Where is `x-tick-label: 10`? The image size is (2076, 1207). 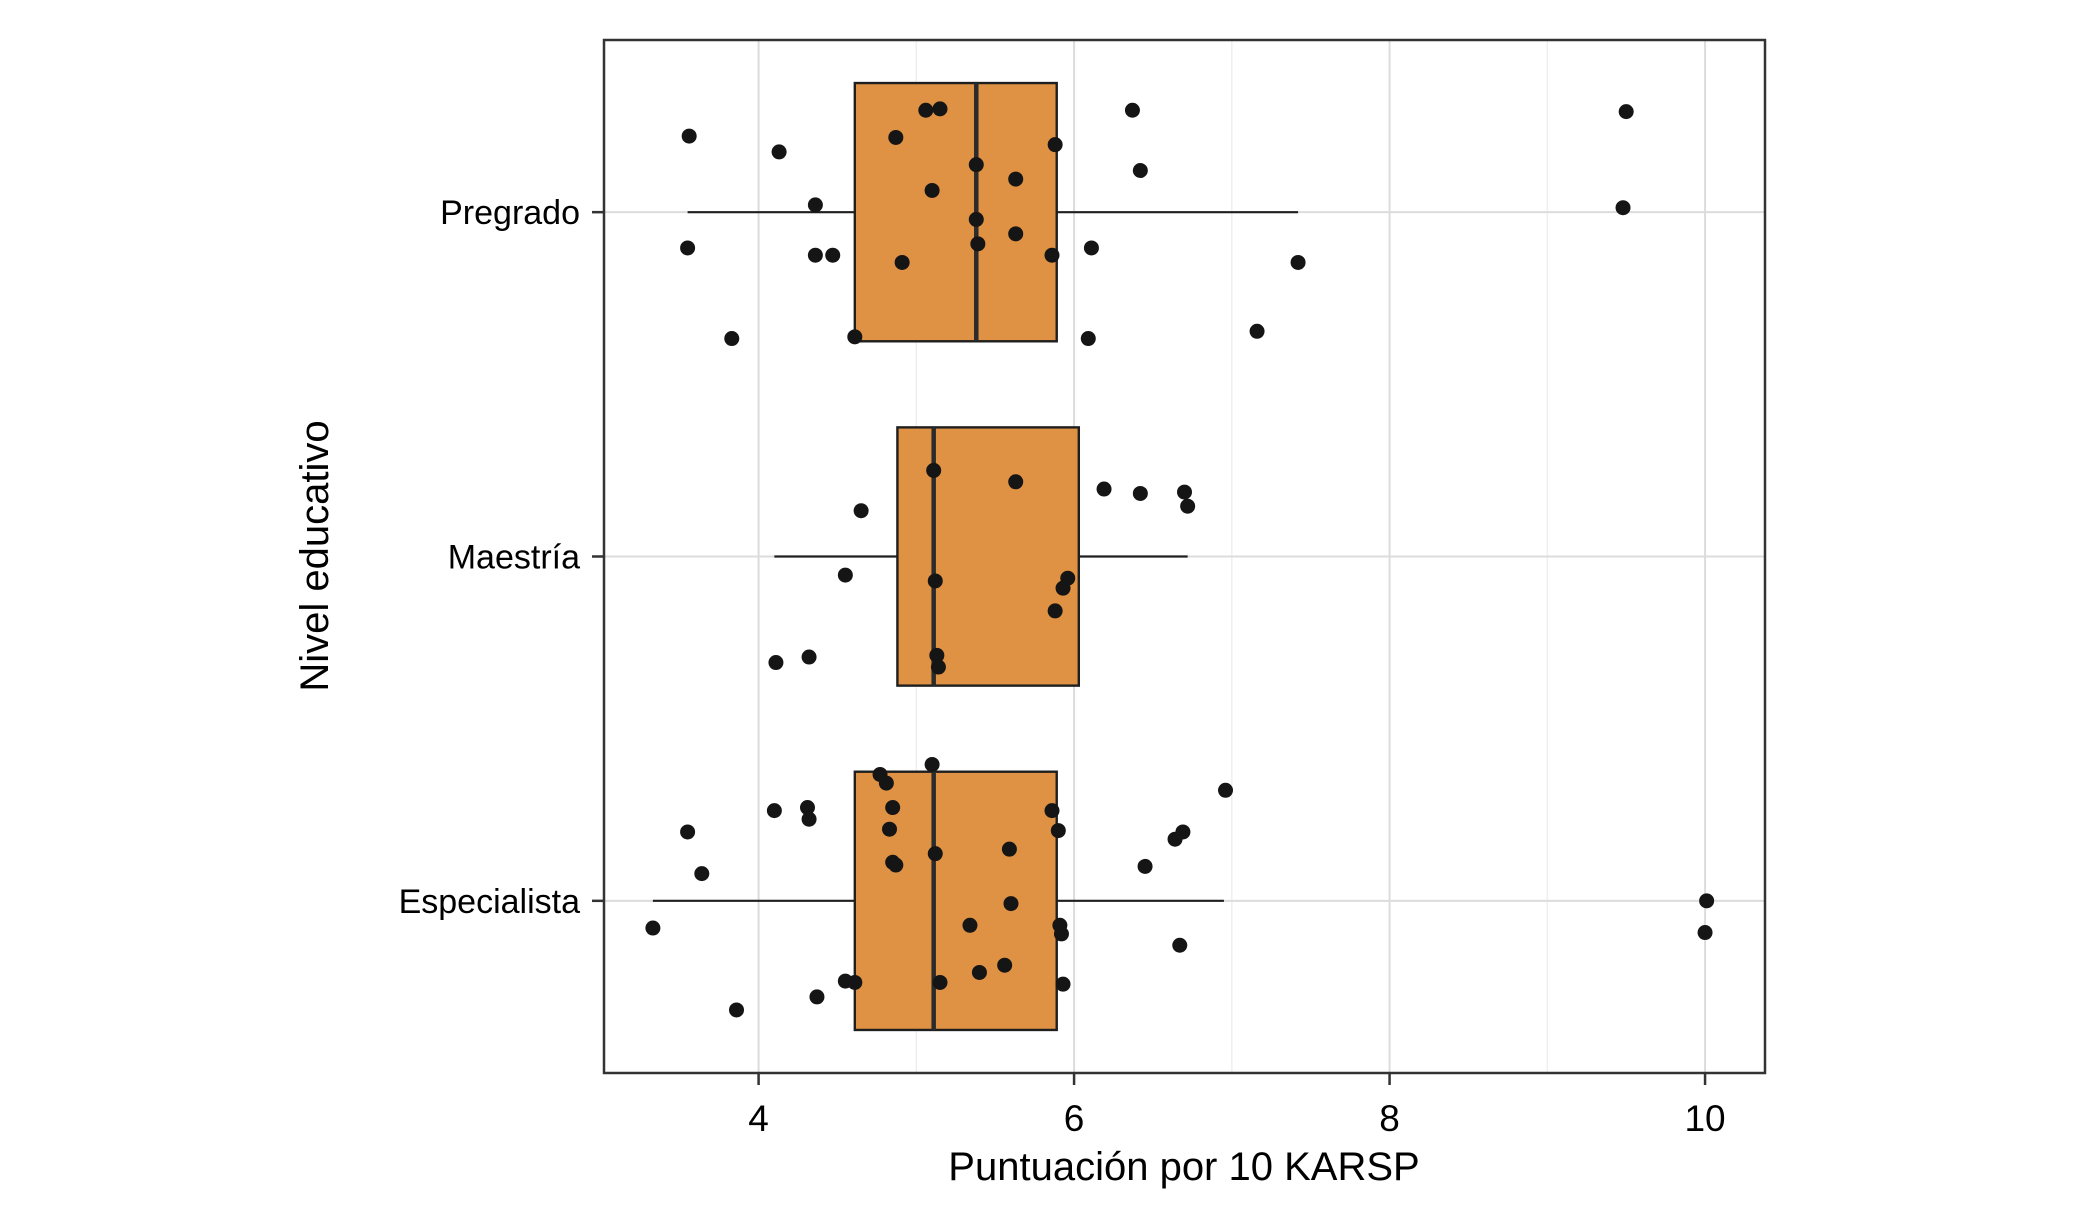
x-tick-label: 10 is located at coordinates (1704, 1118).